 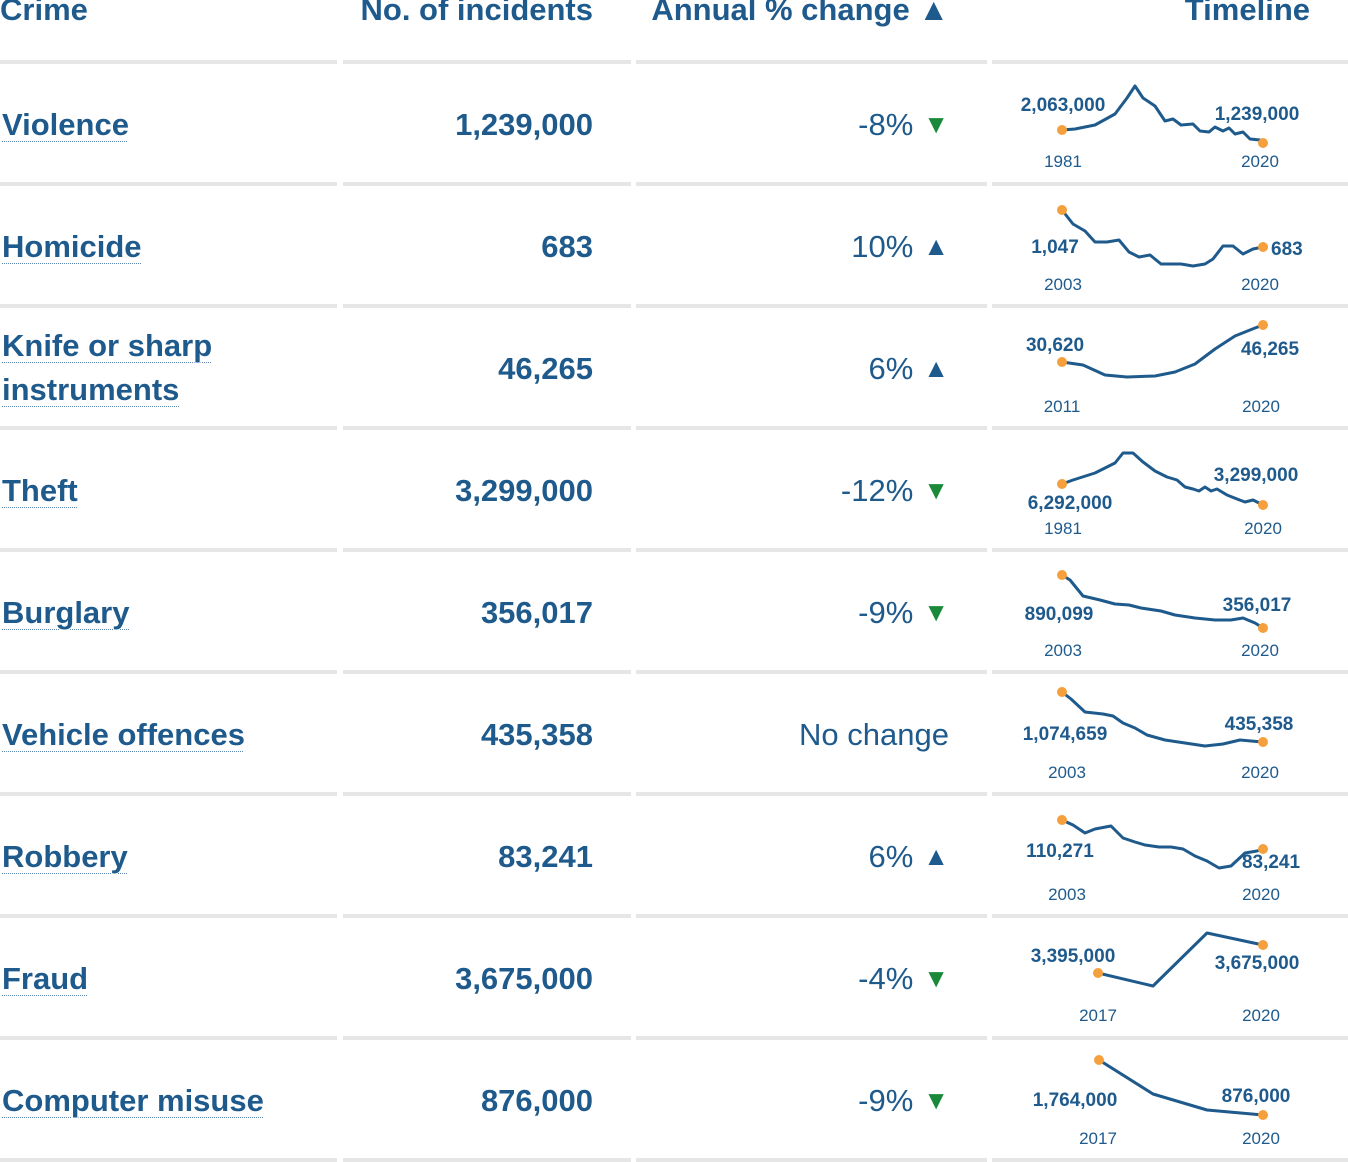 I want to click on timeline-sparkline: 30,620 46,265 2011 2020, so click(x=1163, y=368).